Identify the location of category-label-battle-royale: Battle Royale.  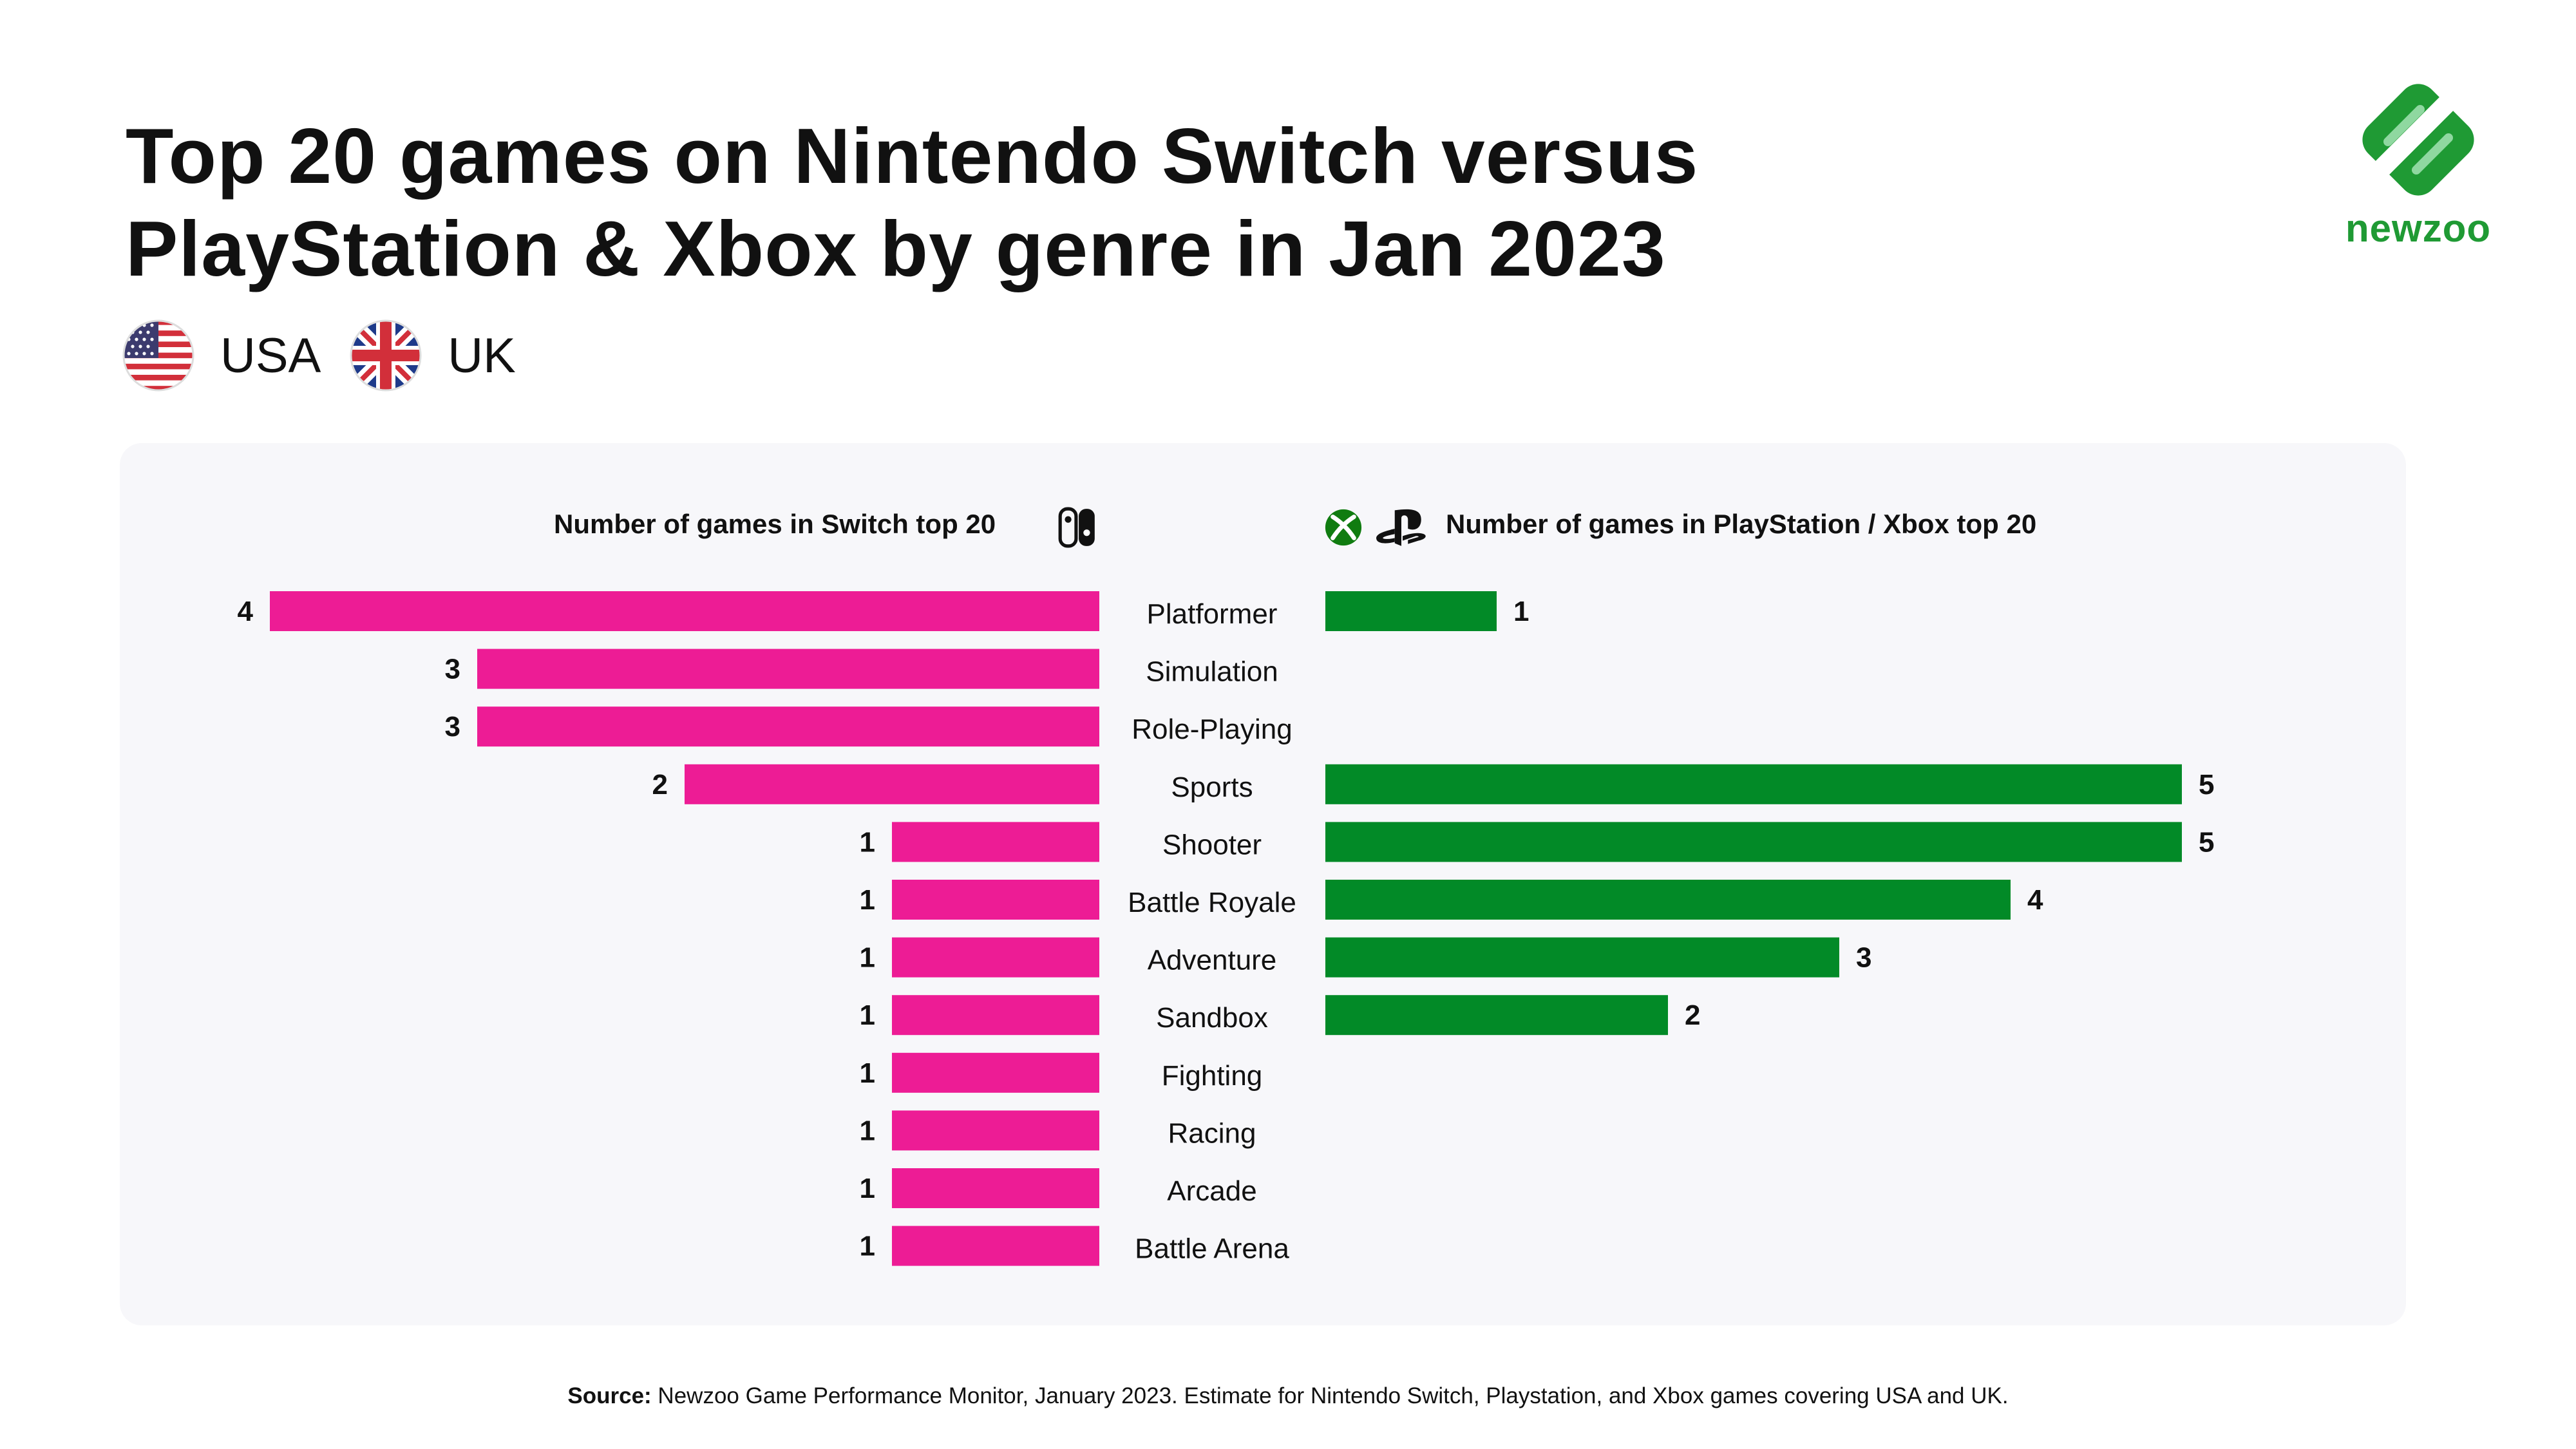
(1212, 903).